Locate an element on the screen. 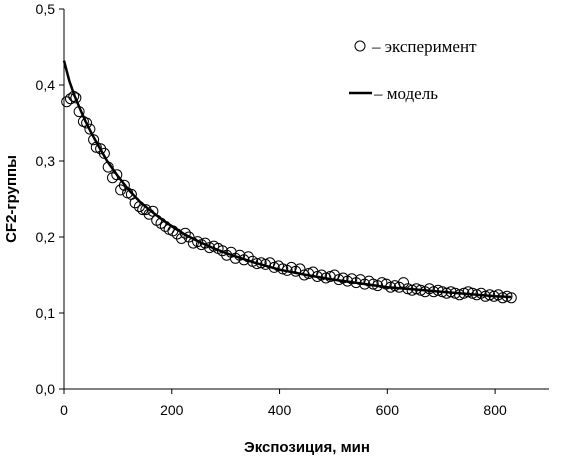 The height and width of the screenshot is (461, 567). legend: – эксперимент – модель is located at coordinates (413, 70).